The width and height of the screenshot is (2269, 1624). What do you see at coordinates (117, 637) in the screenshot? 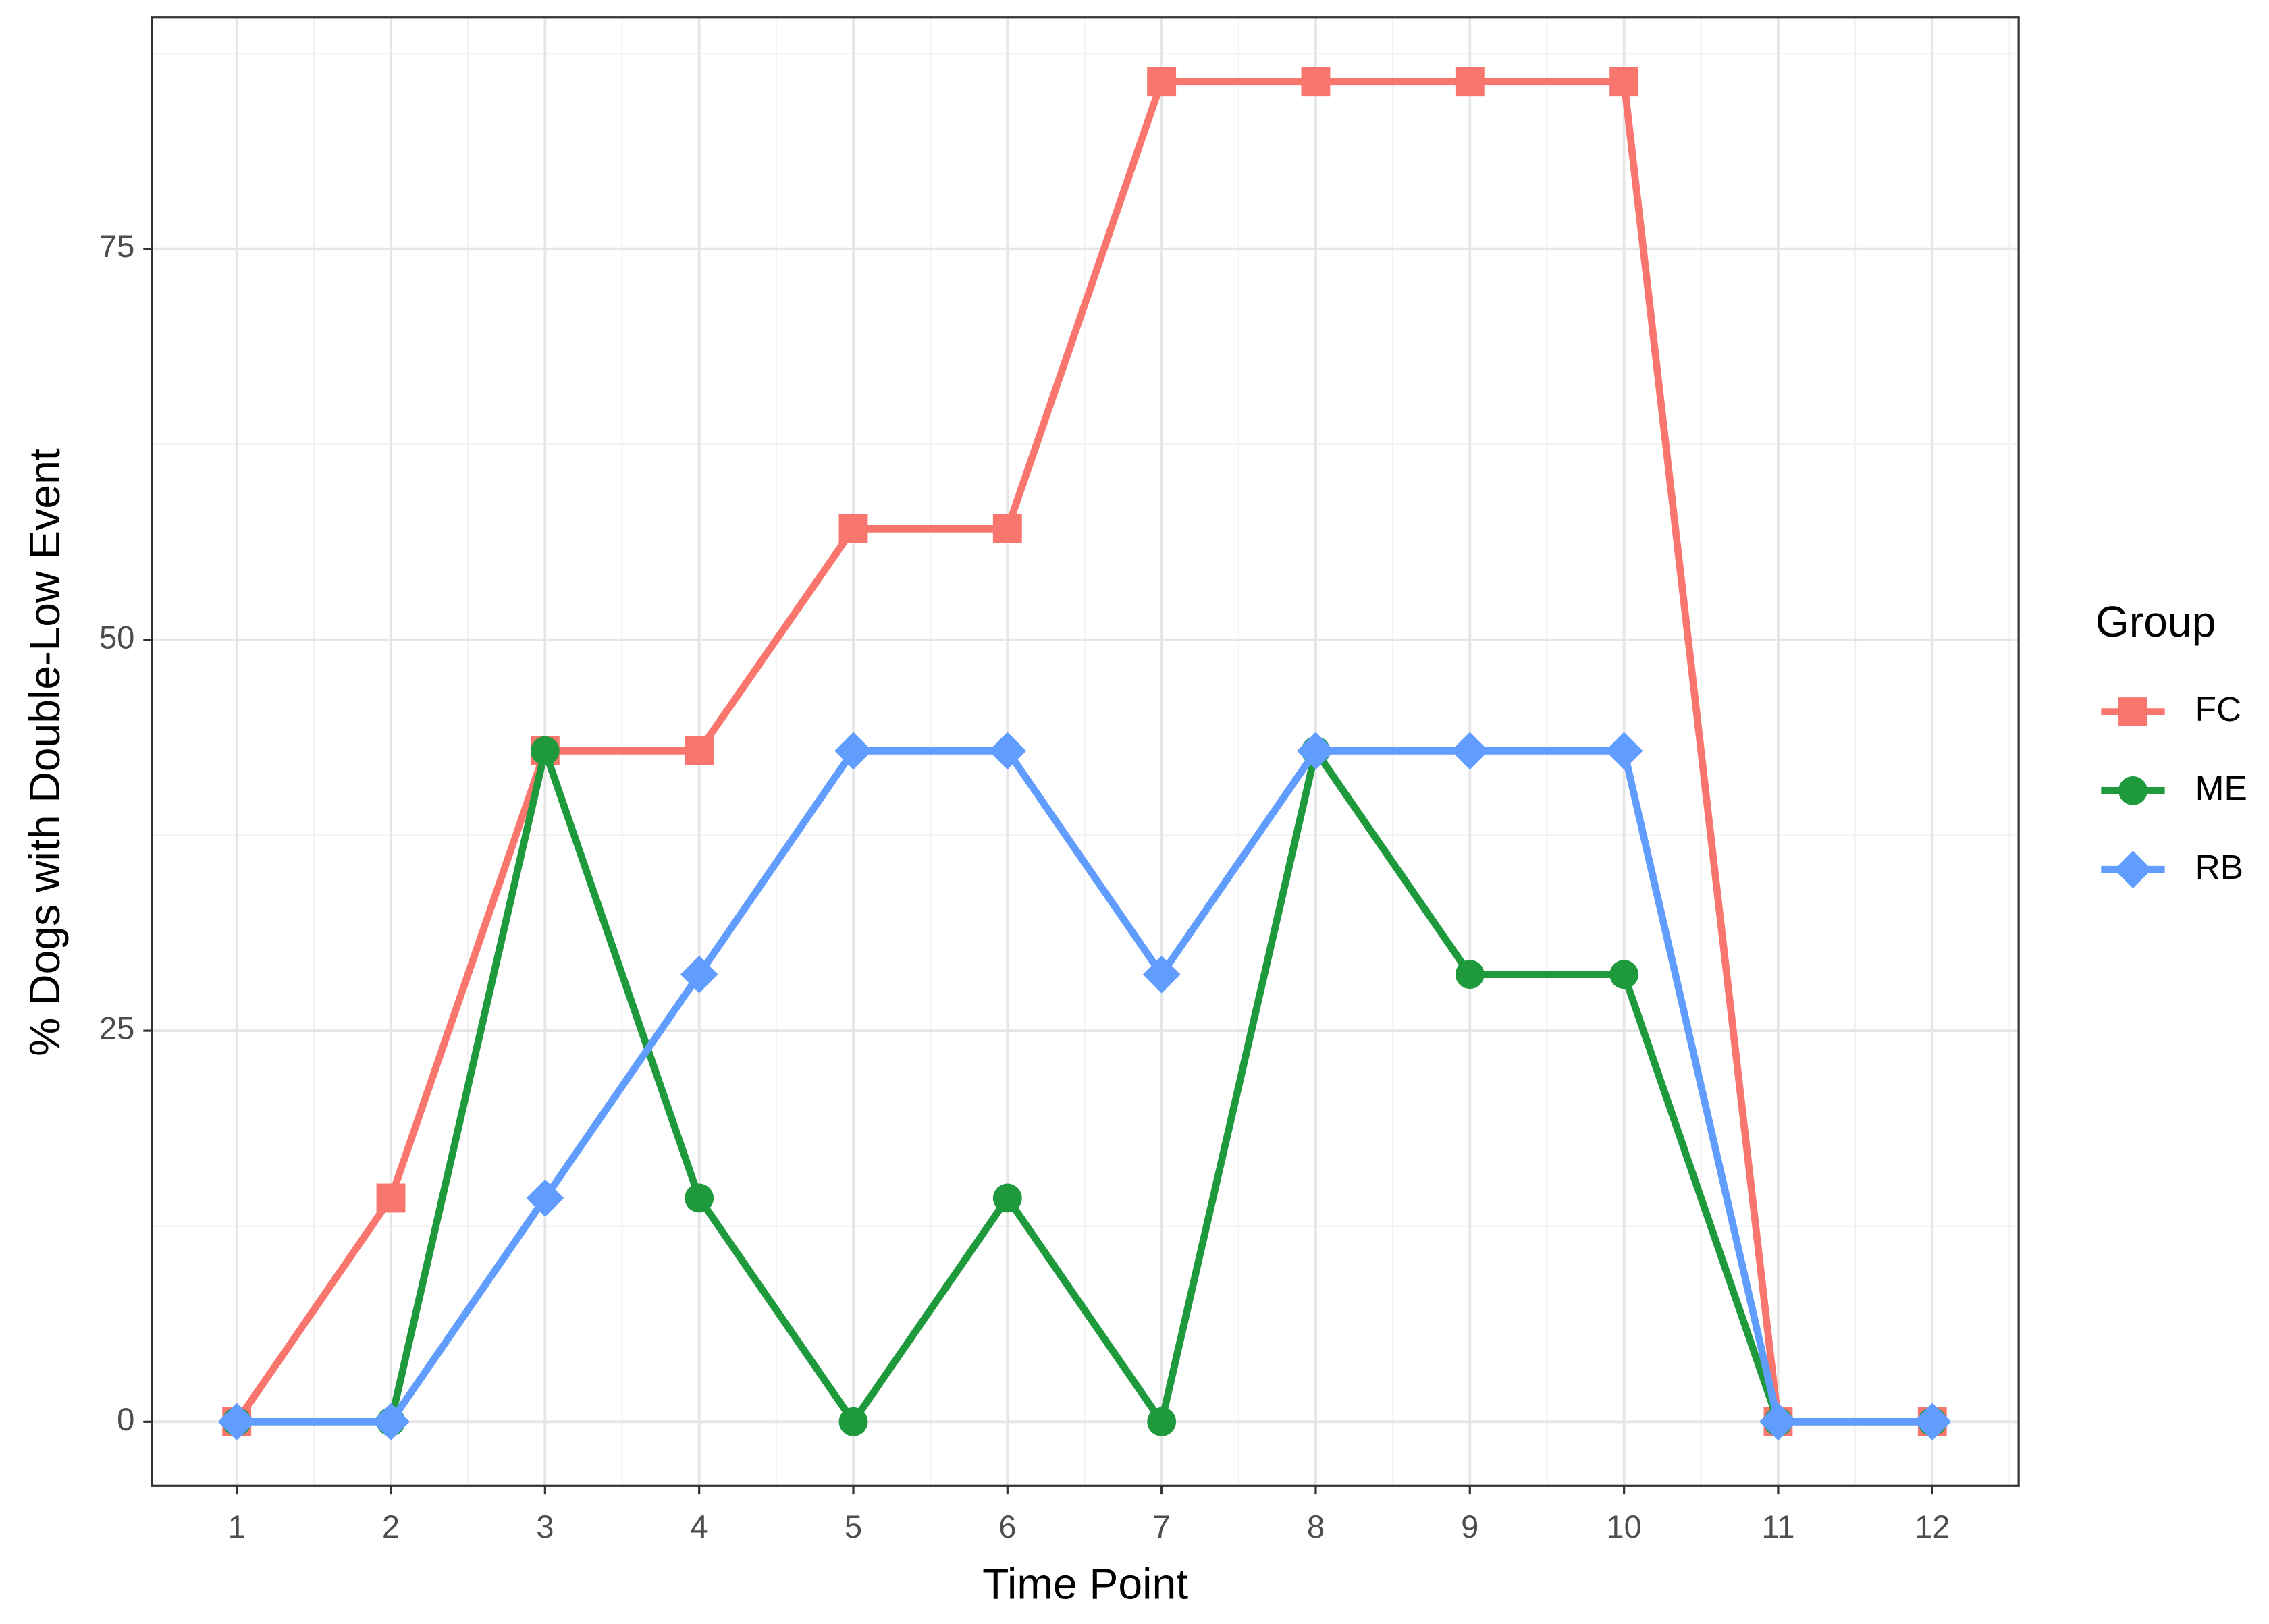
I see `y-tick-label: 50` at bounding box center [117, 637].